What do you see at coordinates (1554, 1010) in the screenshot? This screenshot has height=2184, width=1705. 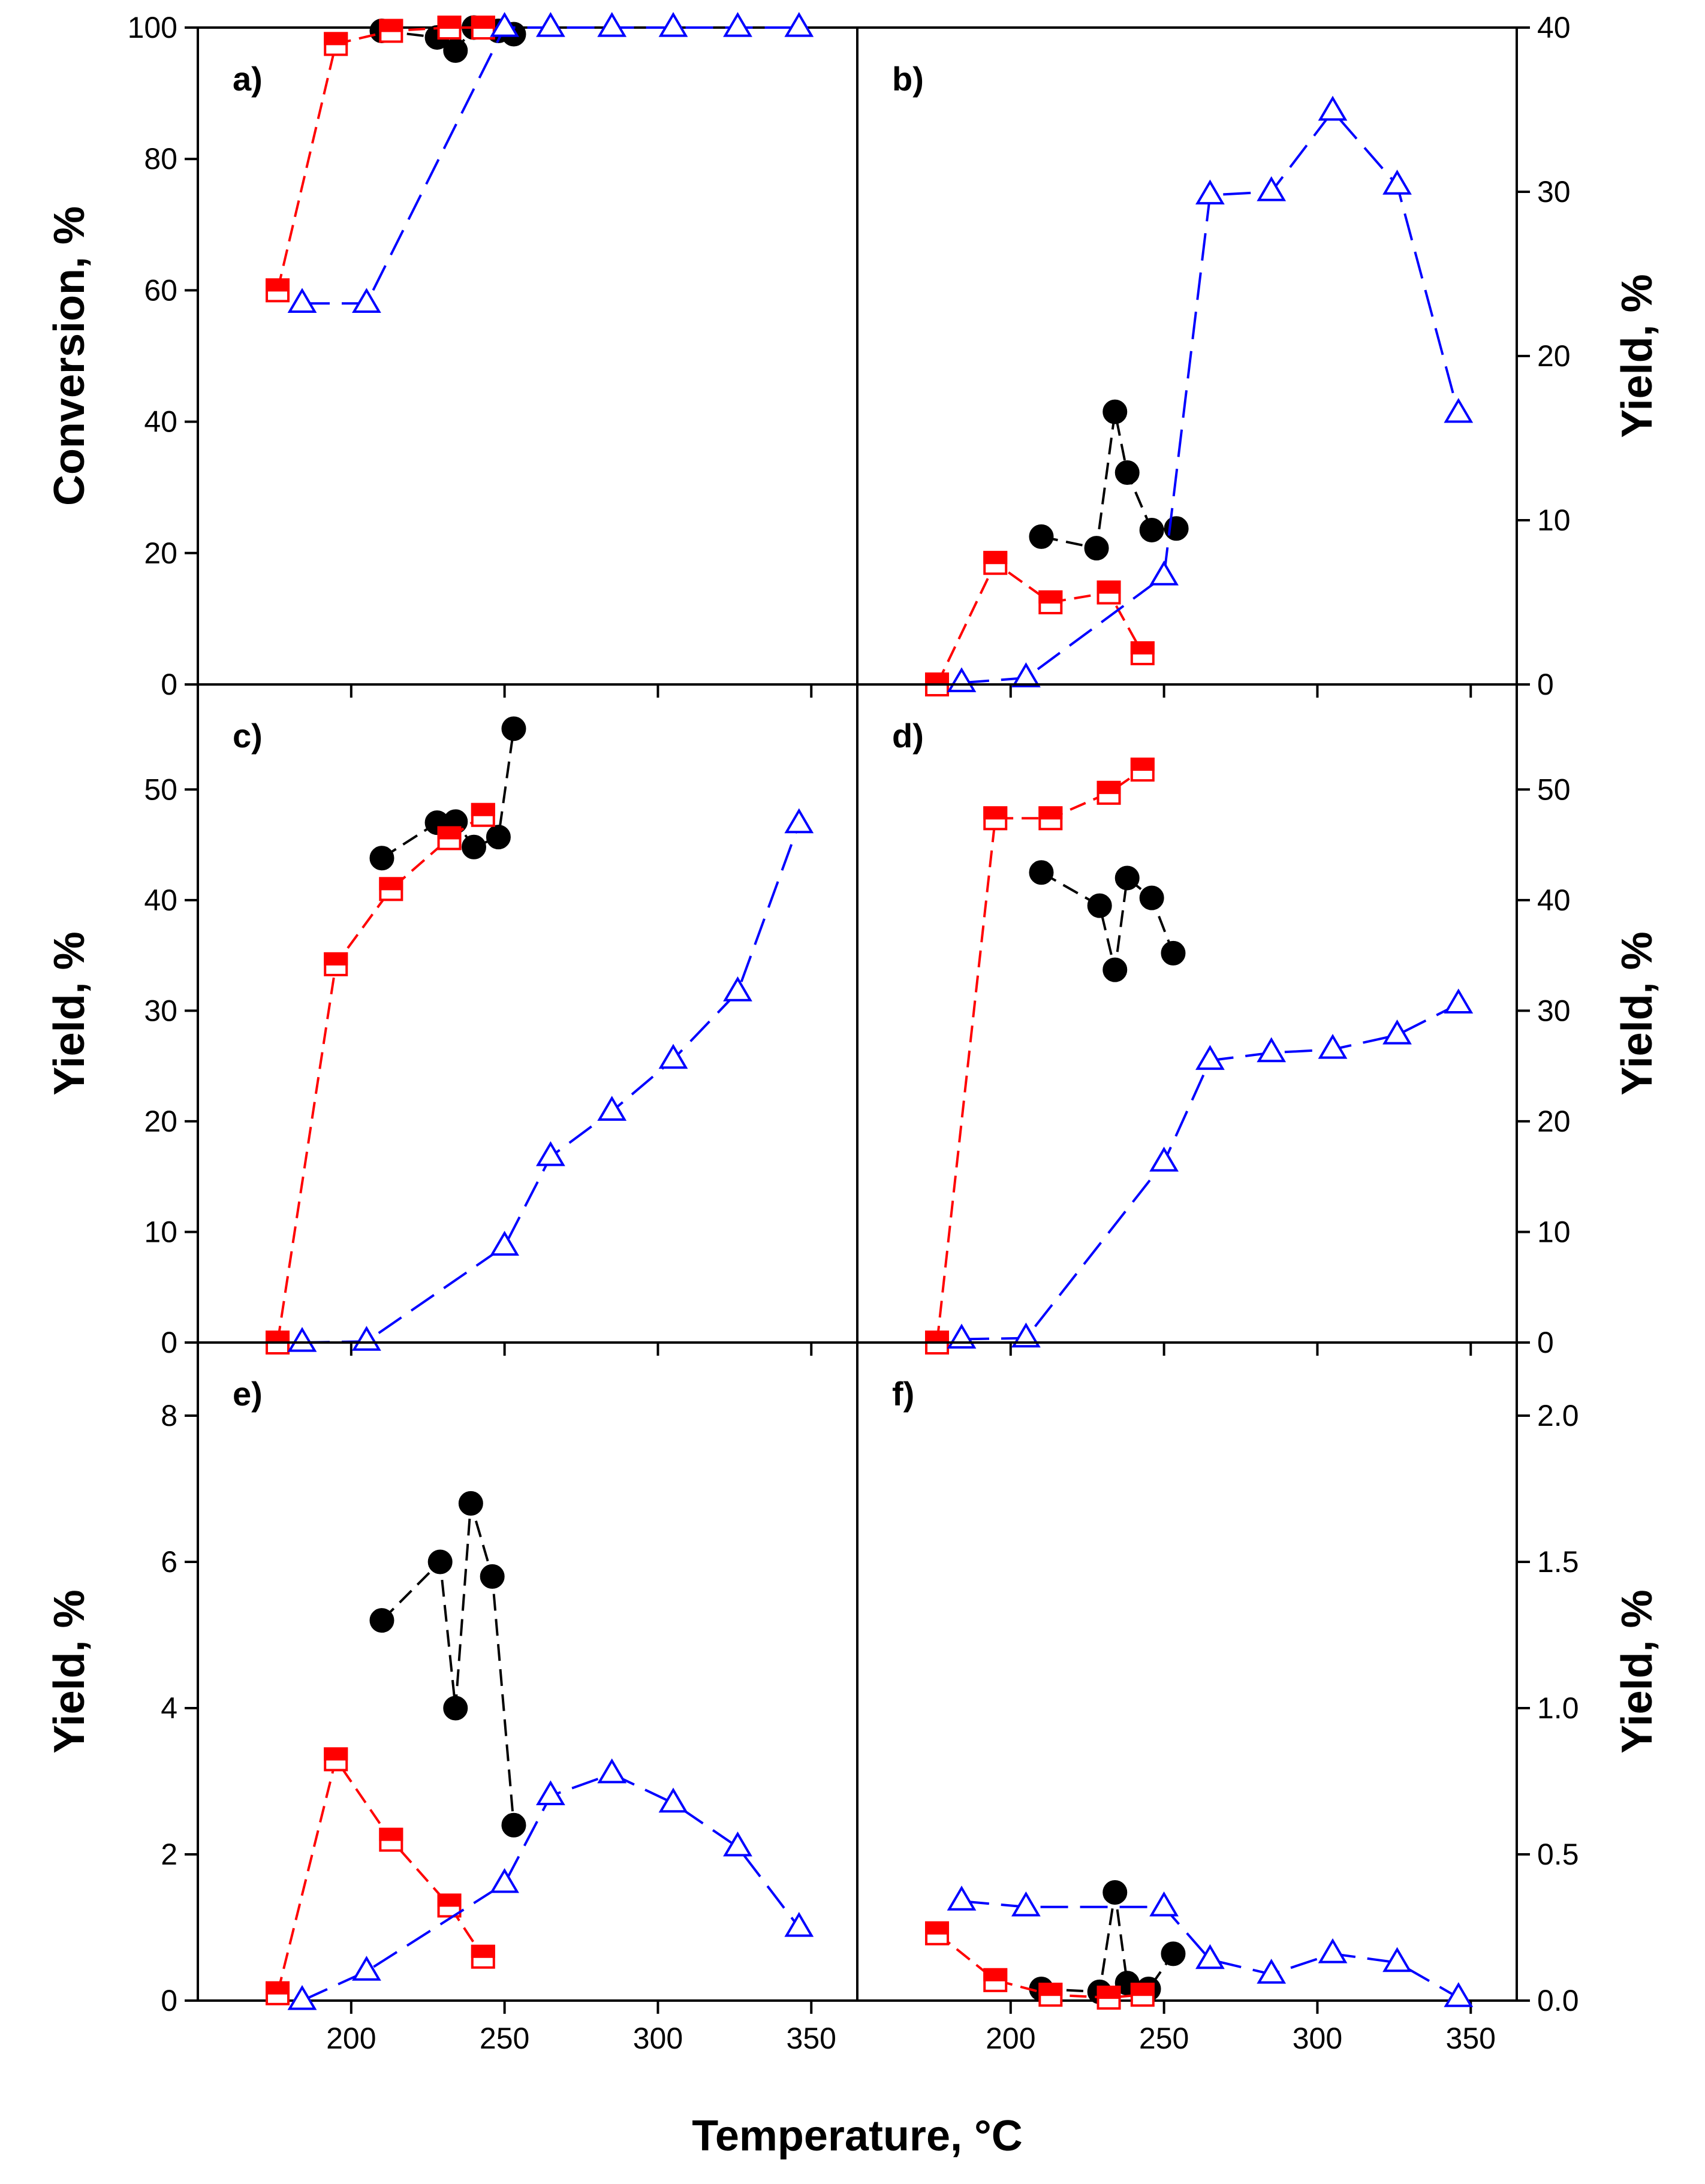 I see `y-tick-label: 30` at bounding box center [1554, 1010].